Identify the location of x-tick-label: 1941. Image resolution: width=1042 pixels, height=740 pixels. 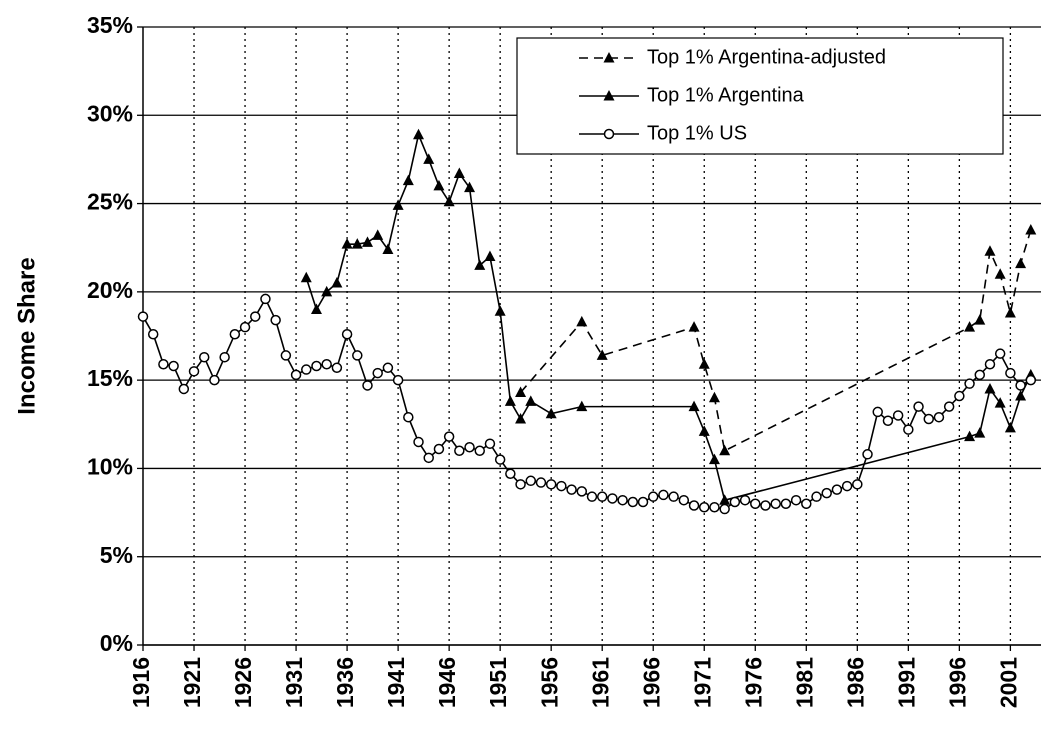
(396, 682).